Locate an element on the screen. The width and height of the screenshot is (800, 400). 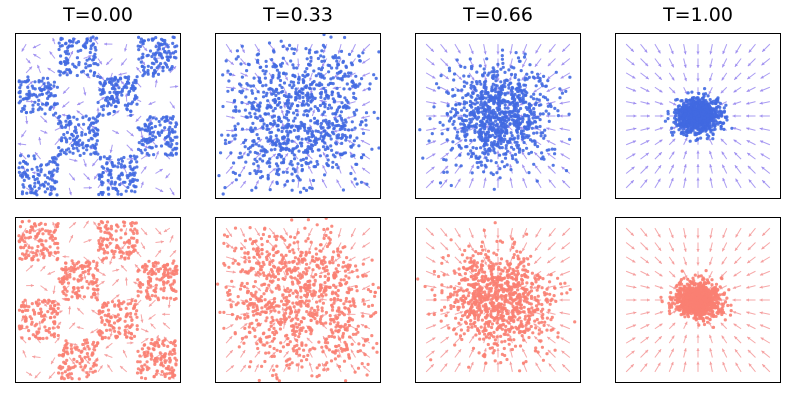
panel-row1-col2 is located at coordinates (298, 116).